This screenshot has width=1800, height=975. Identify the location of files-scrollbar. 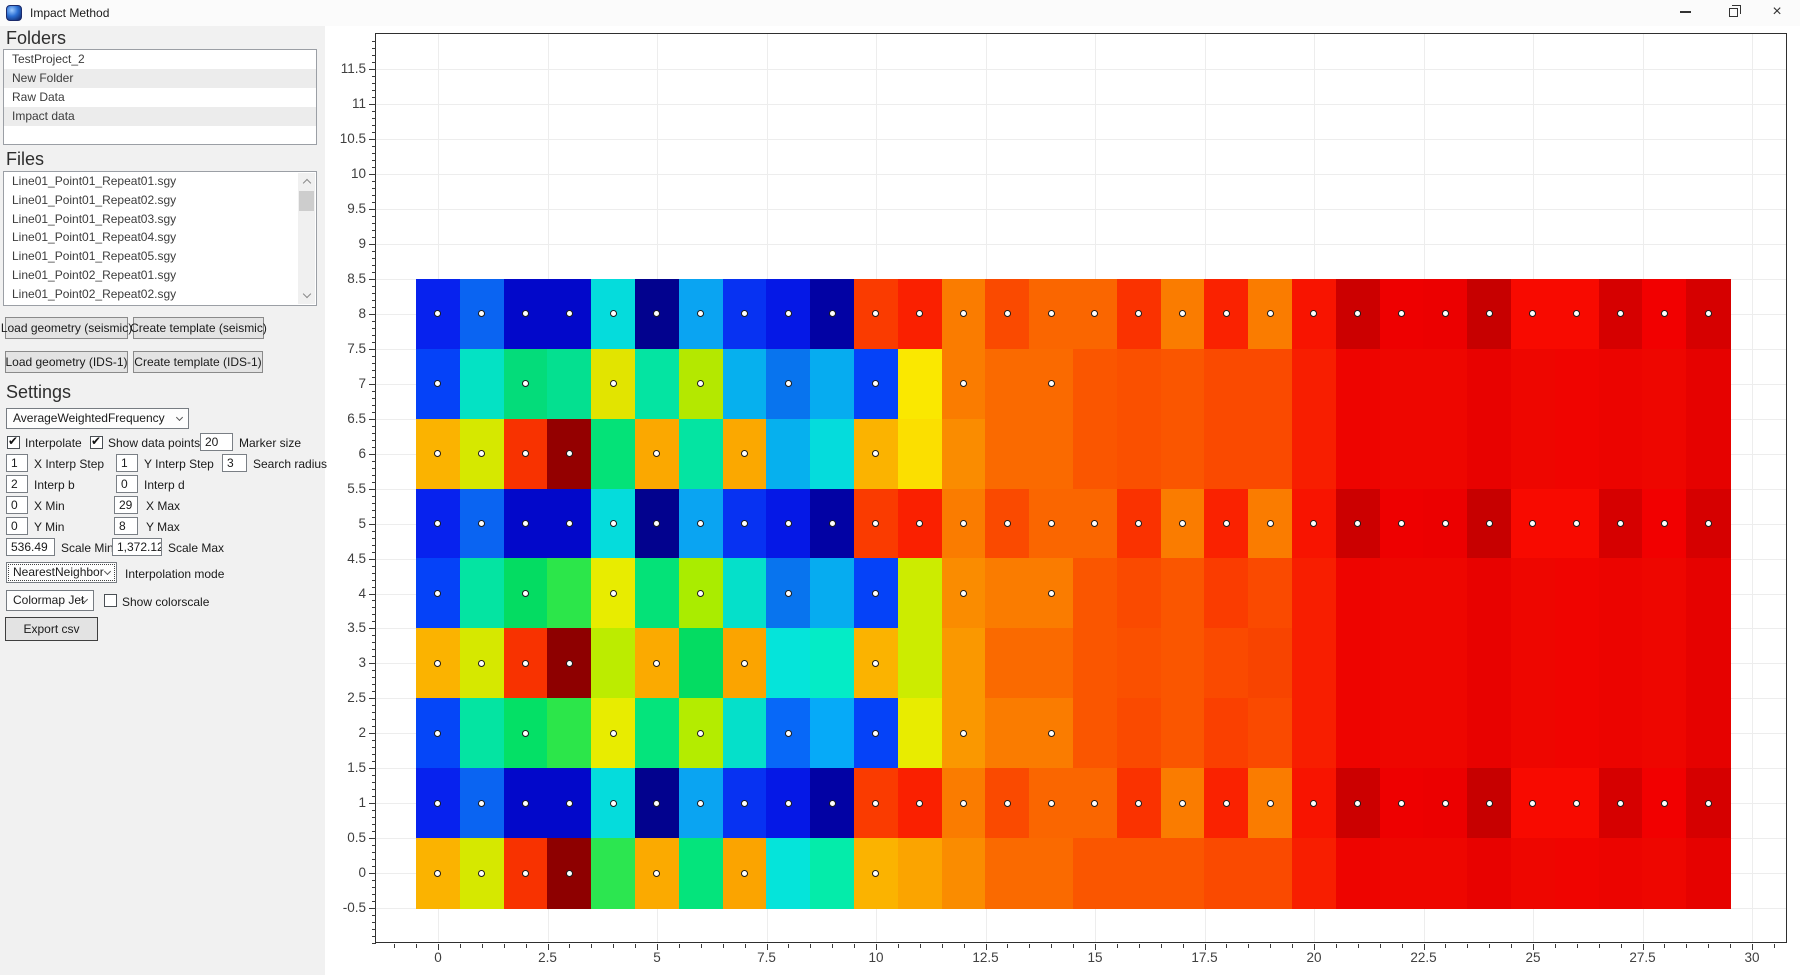
(306, 238).